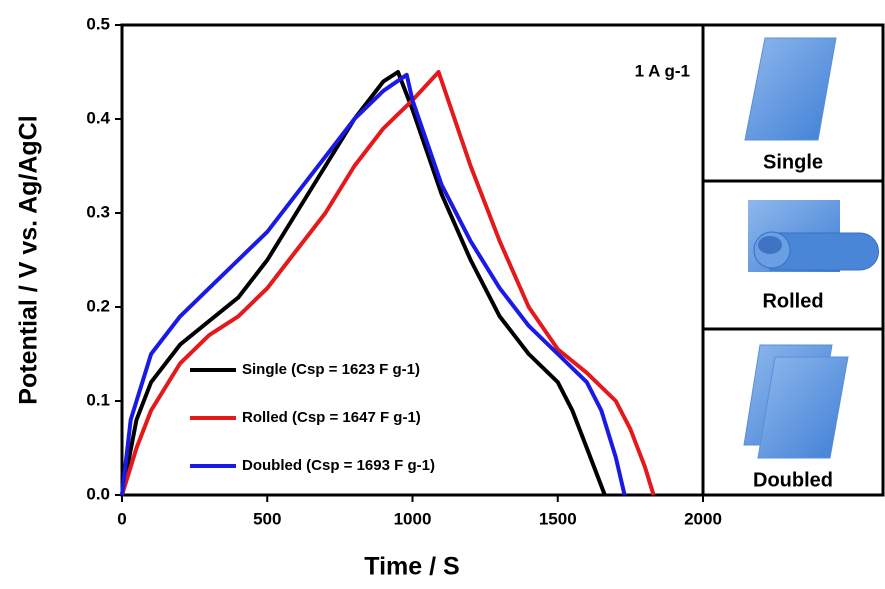 Image resolution: width=885 pixels, height=589 pixels. I want to click on x-axis-title: Time / S, so click(411, 567).